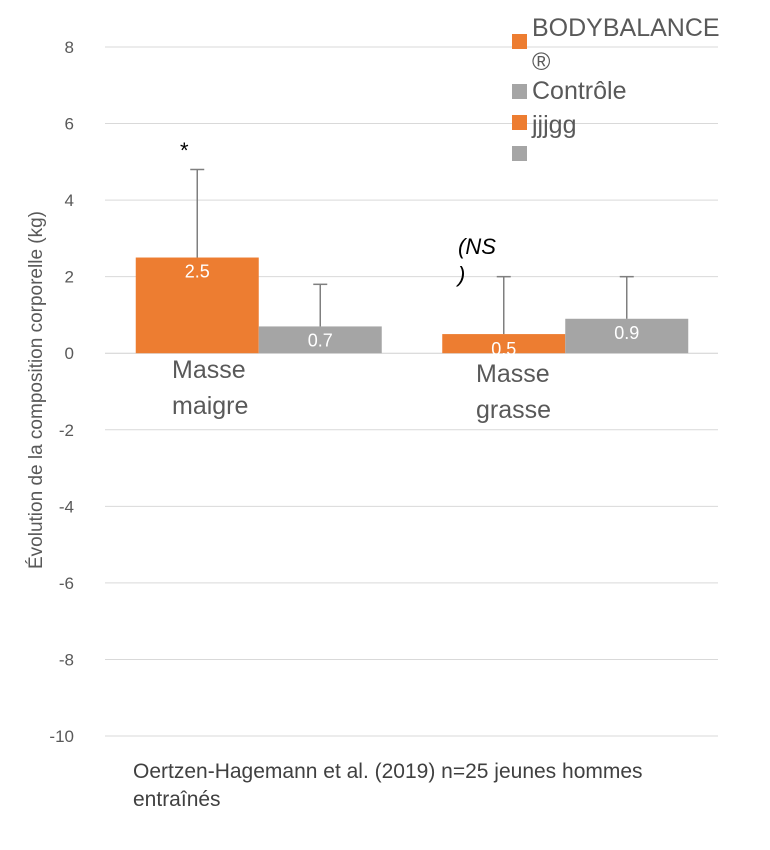  Describe the element at coordinates (579, 91) in the screenshot. I see `legend-label: Contrôle` at that location.